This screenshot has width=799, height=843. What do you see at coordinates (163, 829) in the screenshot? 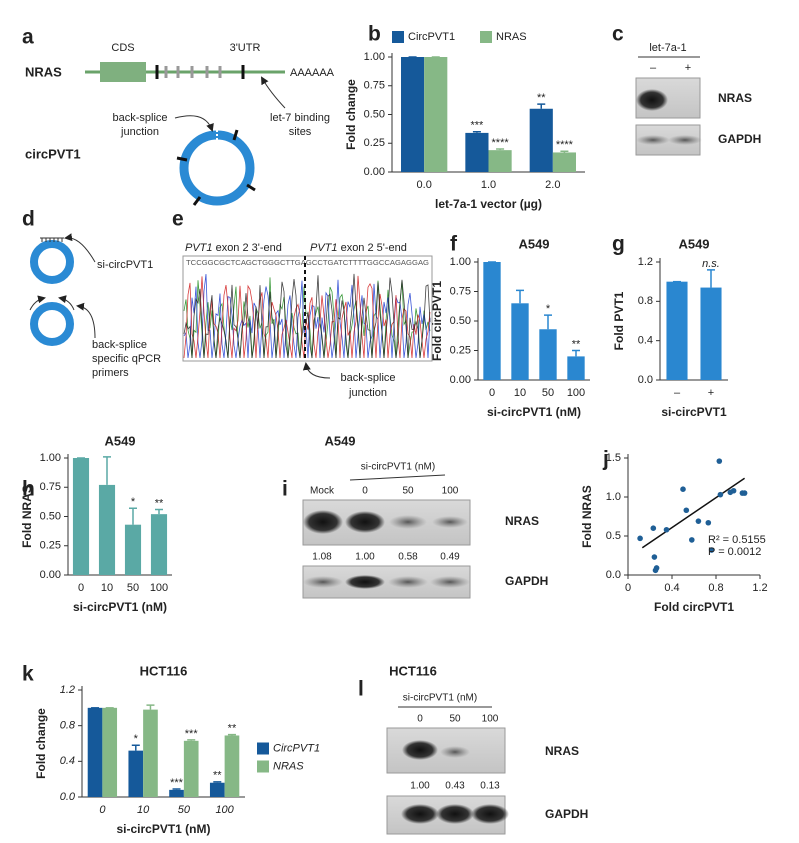
I see `x-axis-label: si-circPVT1 (nM)` at bounding box center [163, 829].